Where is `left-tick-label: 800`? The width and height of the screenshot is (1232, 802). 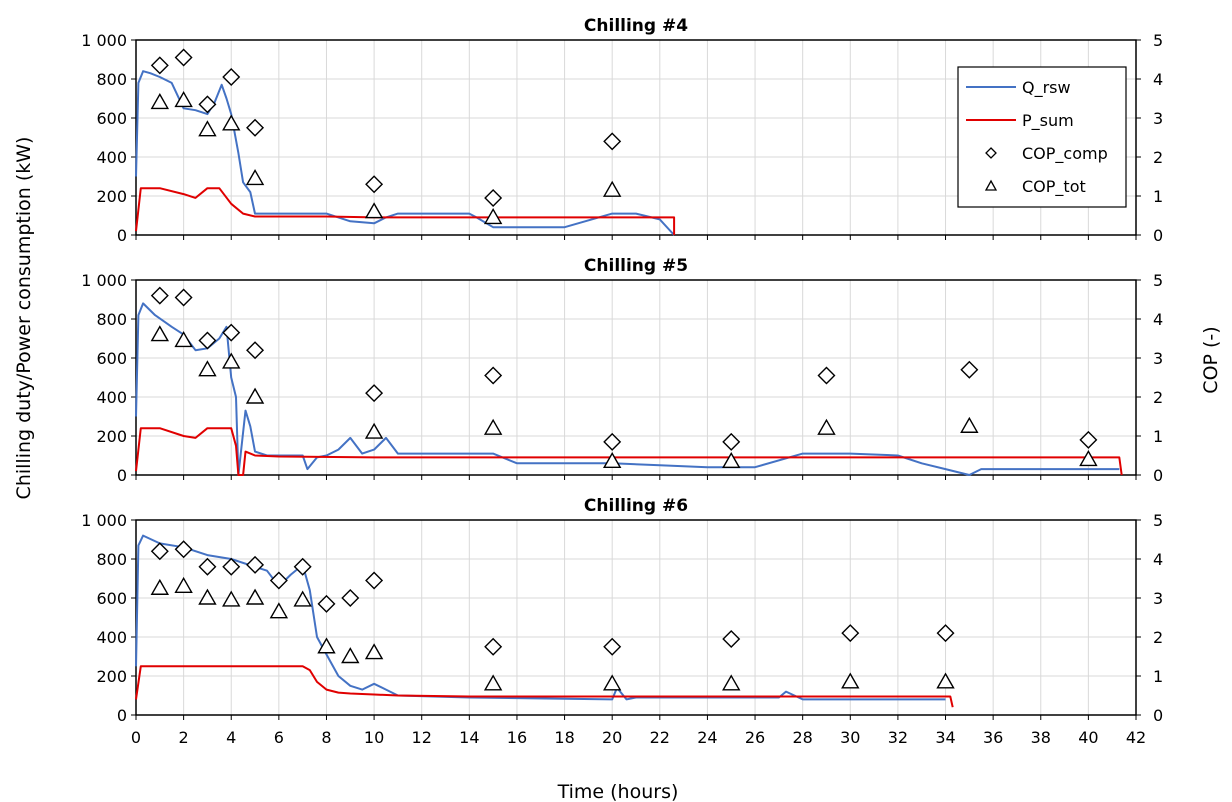 left-tick-label: 800 is located at coordinates (111, 559).